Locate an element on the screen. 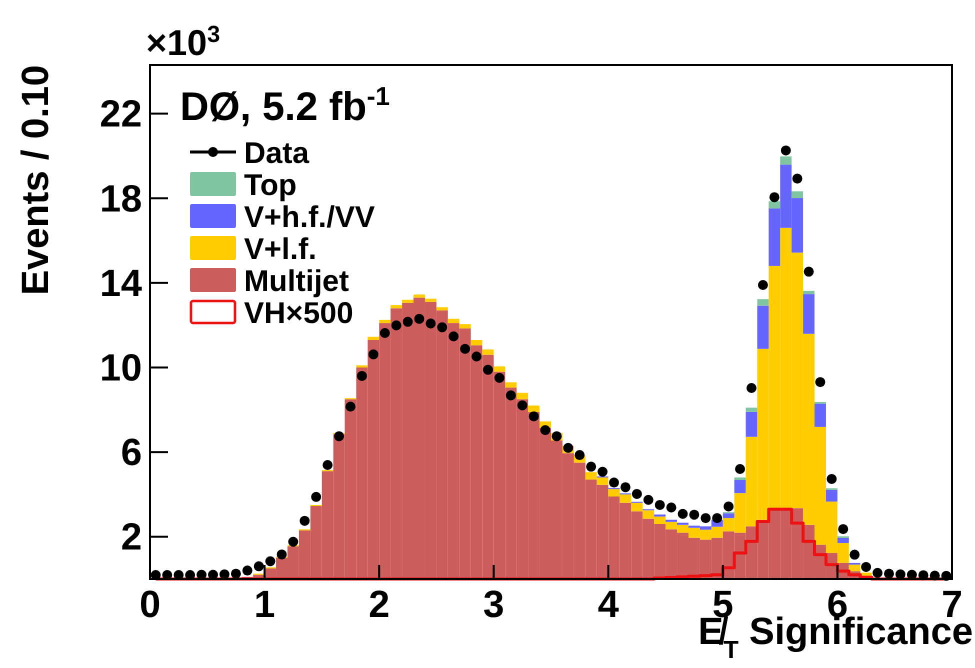  y-tick-label: 10 is located at coordinates (121, 368).